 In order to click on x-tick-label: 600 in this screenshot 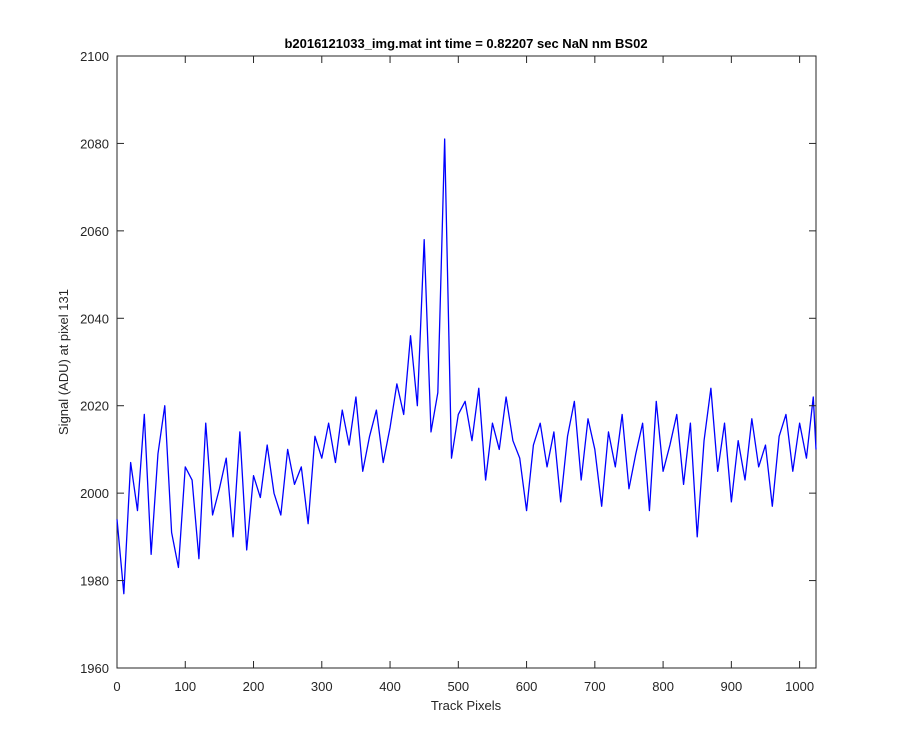, I will do `click(527, 686)`.